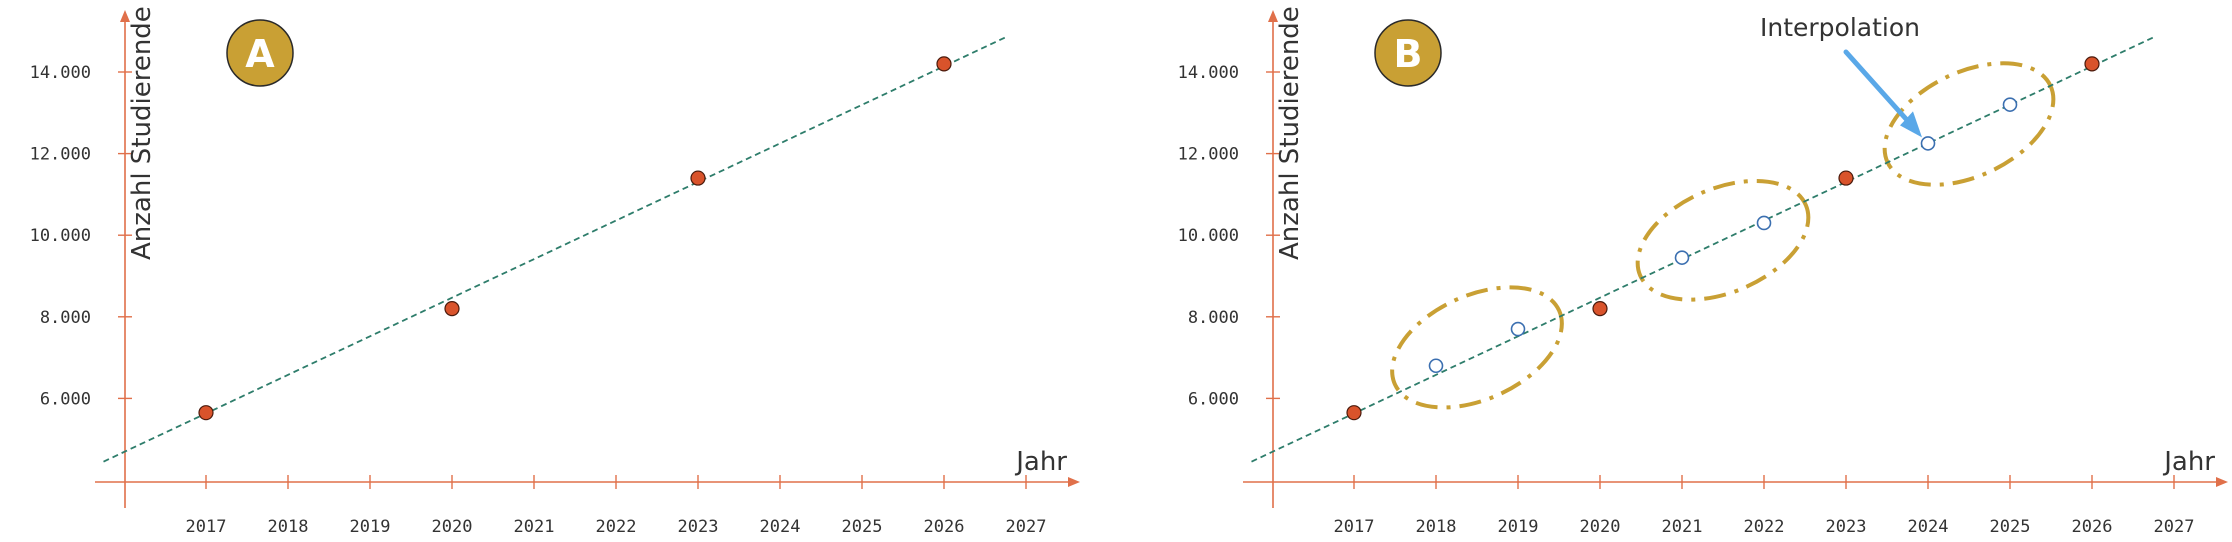 The height and width of the screenshot is (542, 2232). Describe the element at coordinates (1911, 124) in the screenshot. I see `annotation-arrow-head` at that location.